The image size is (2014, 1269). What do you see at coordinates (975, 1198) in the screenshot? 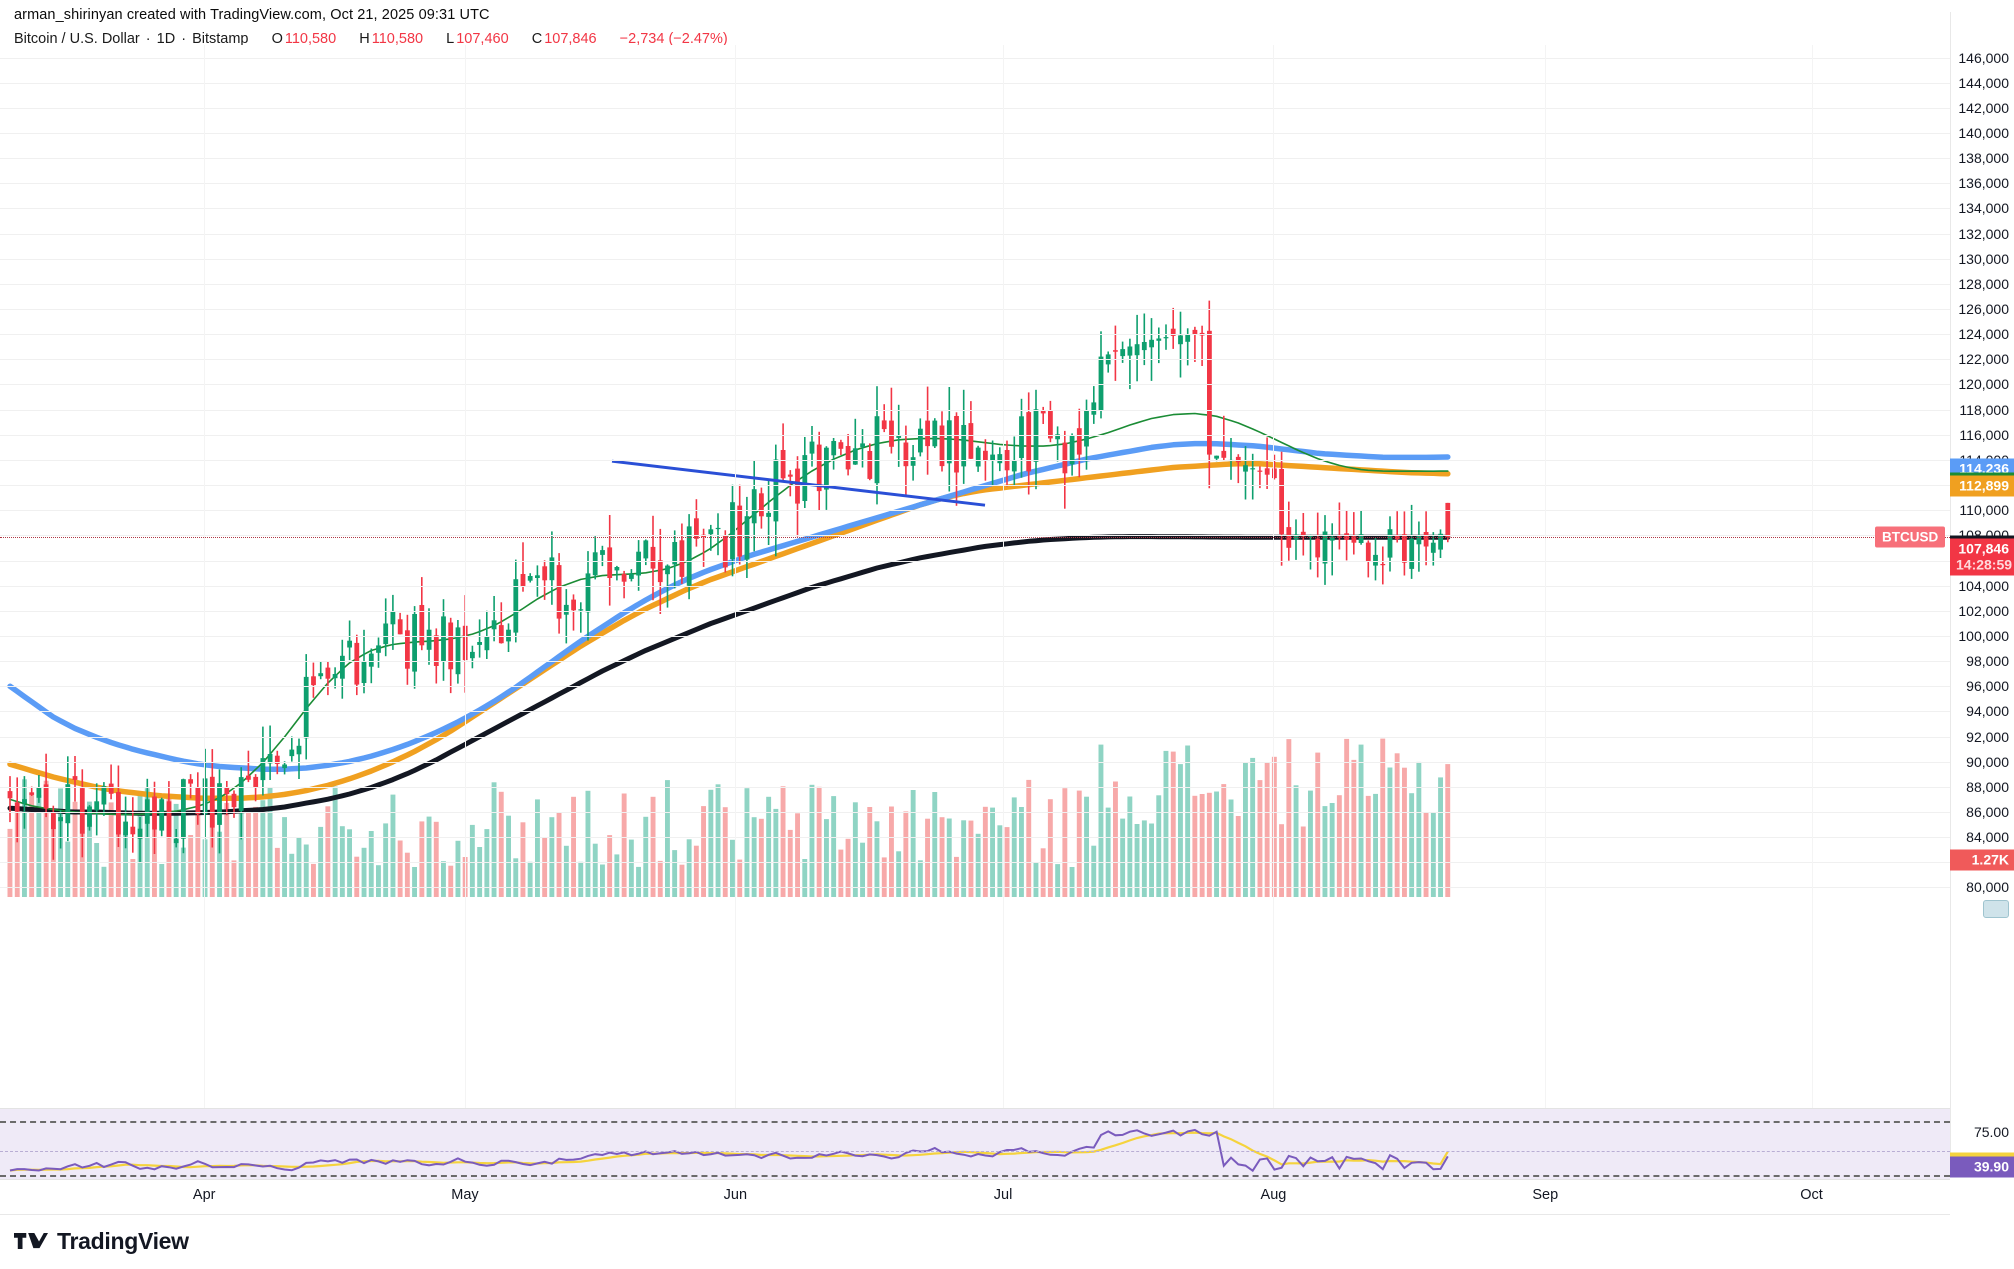
I see `time-axis: Apr May Jun Jul Aug Sep Oct` at bounding box center [975, 1198].